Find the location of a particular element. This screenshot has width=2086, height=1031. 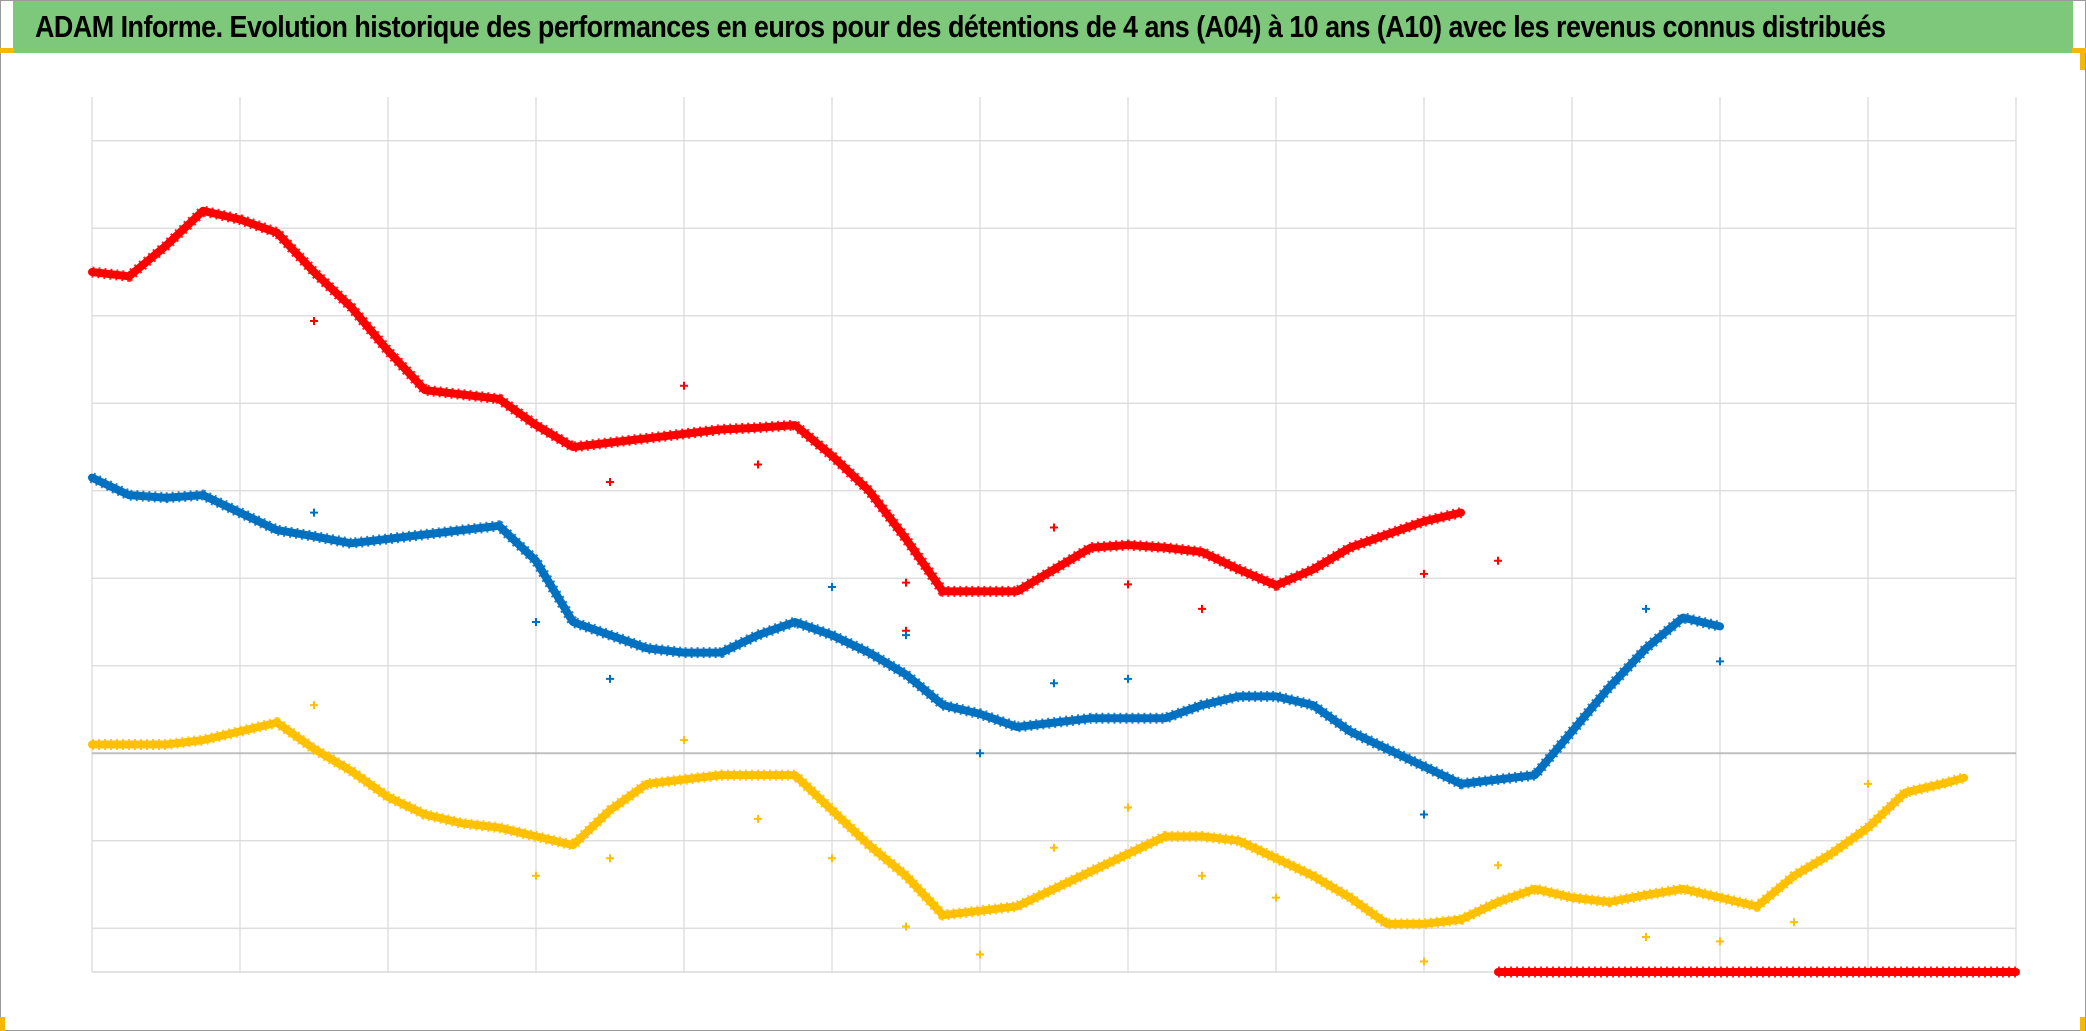

corner-mark-top-left is located at coordinates (7, 50).